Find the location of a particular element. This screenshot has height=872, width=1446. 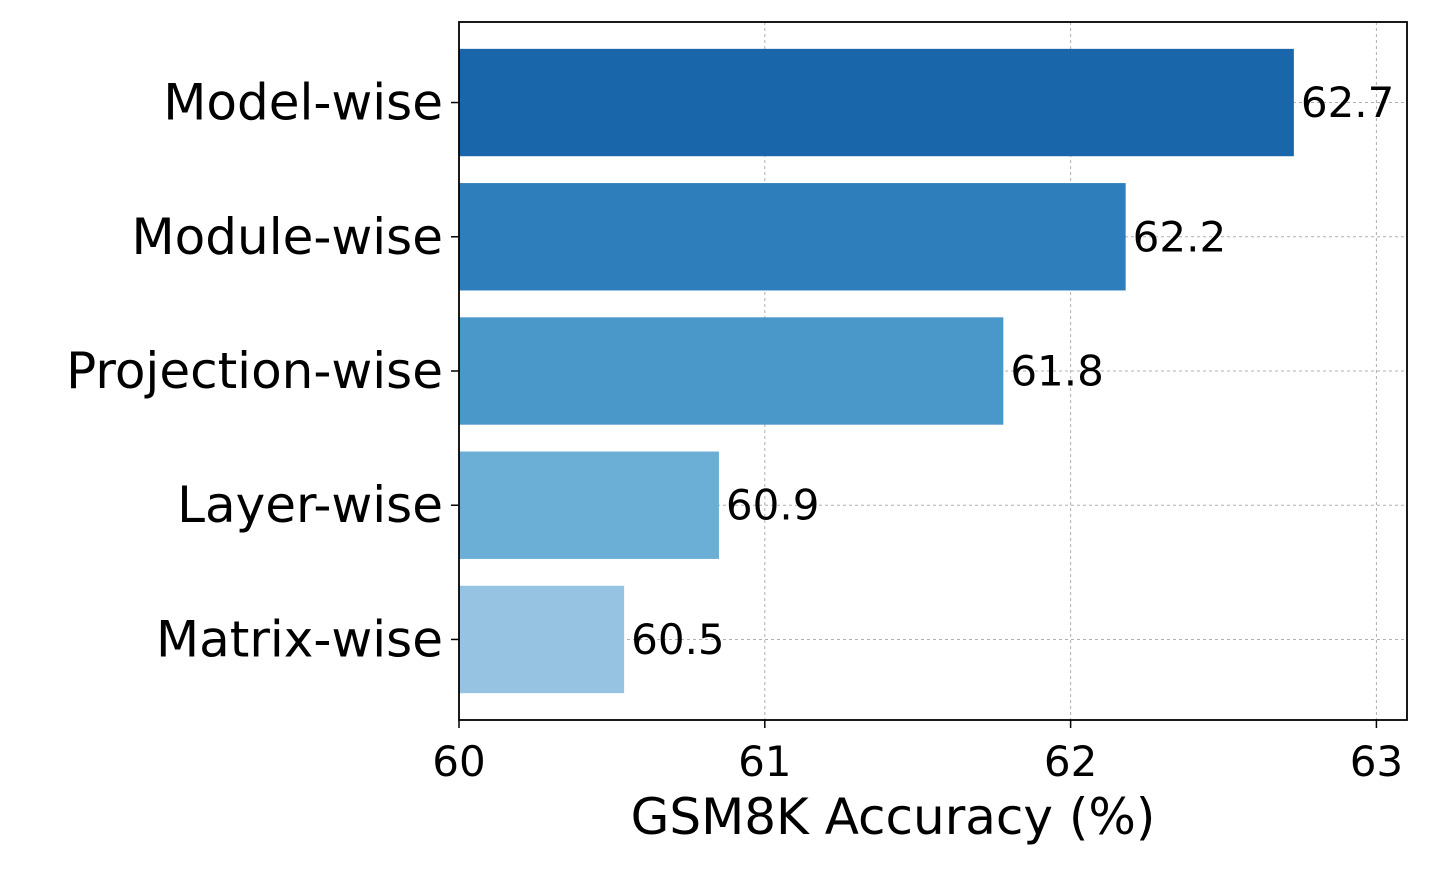

category-label: Module-wise is located at coordinates (287, 237).